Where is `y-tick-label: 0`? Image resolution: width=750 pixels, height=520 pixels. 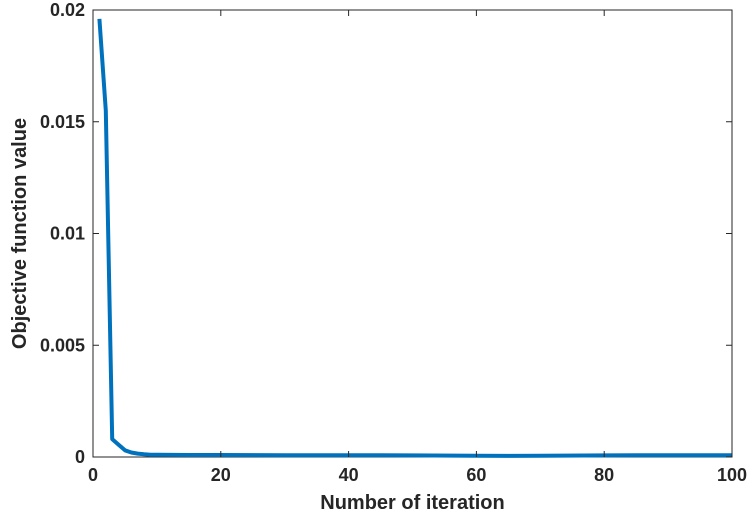
y-tick-label: 0 is located at coordinates (80, 457).